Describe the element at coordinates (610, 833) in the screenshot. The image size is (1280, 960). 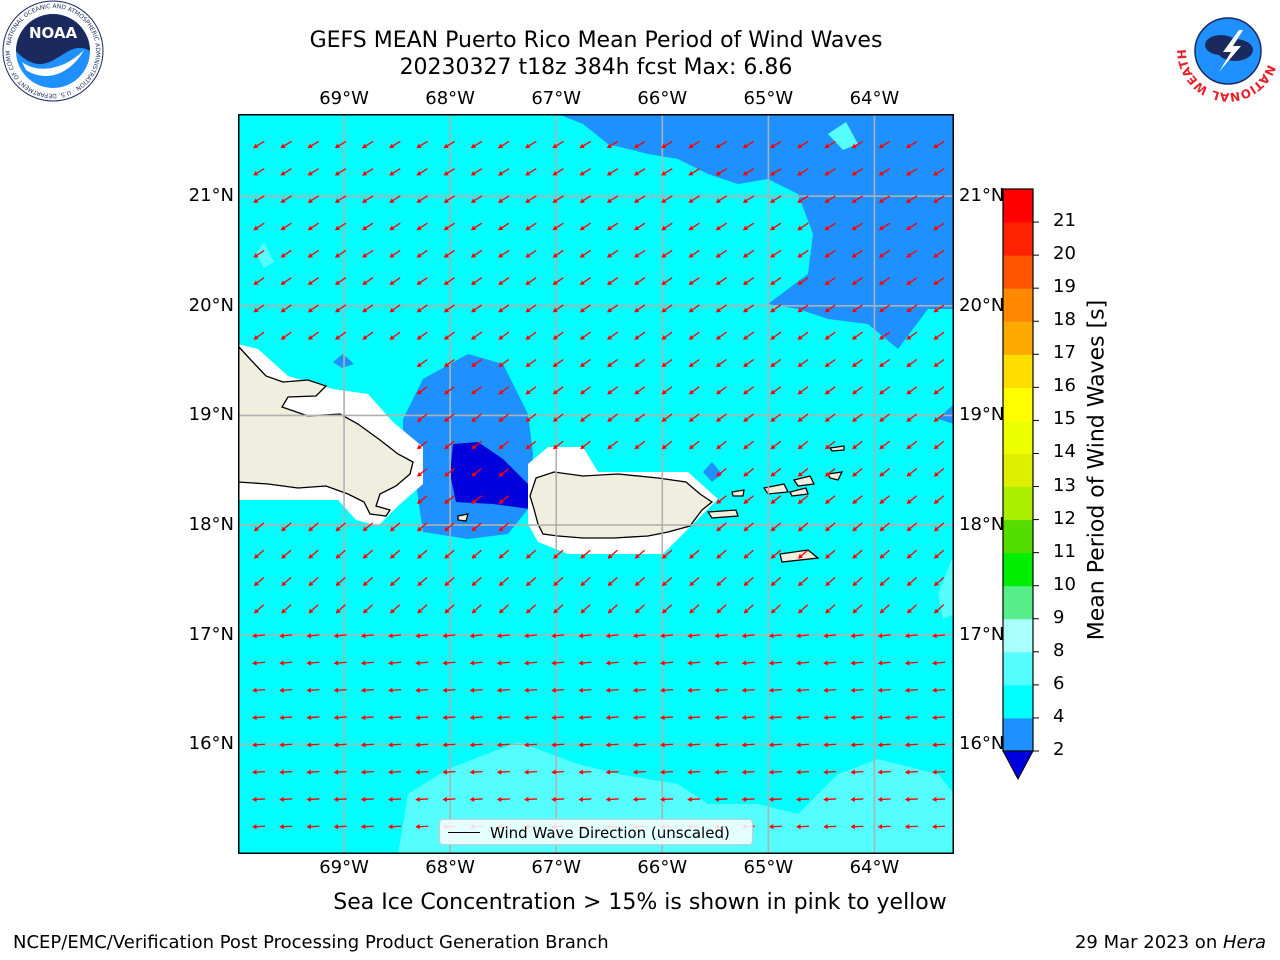
I see `legend-label: Wind Wave Direction (unscaled)` at that location.